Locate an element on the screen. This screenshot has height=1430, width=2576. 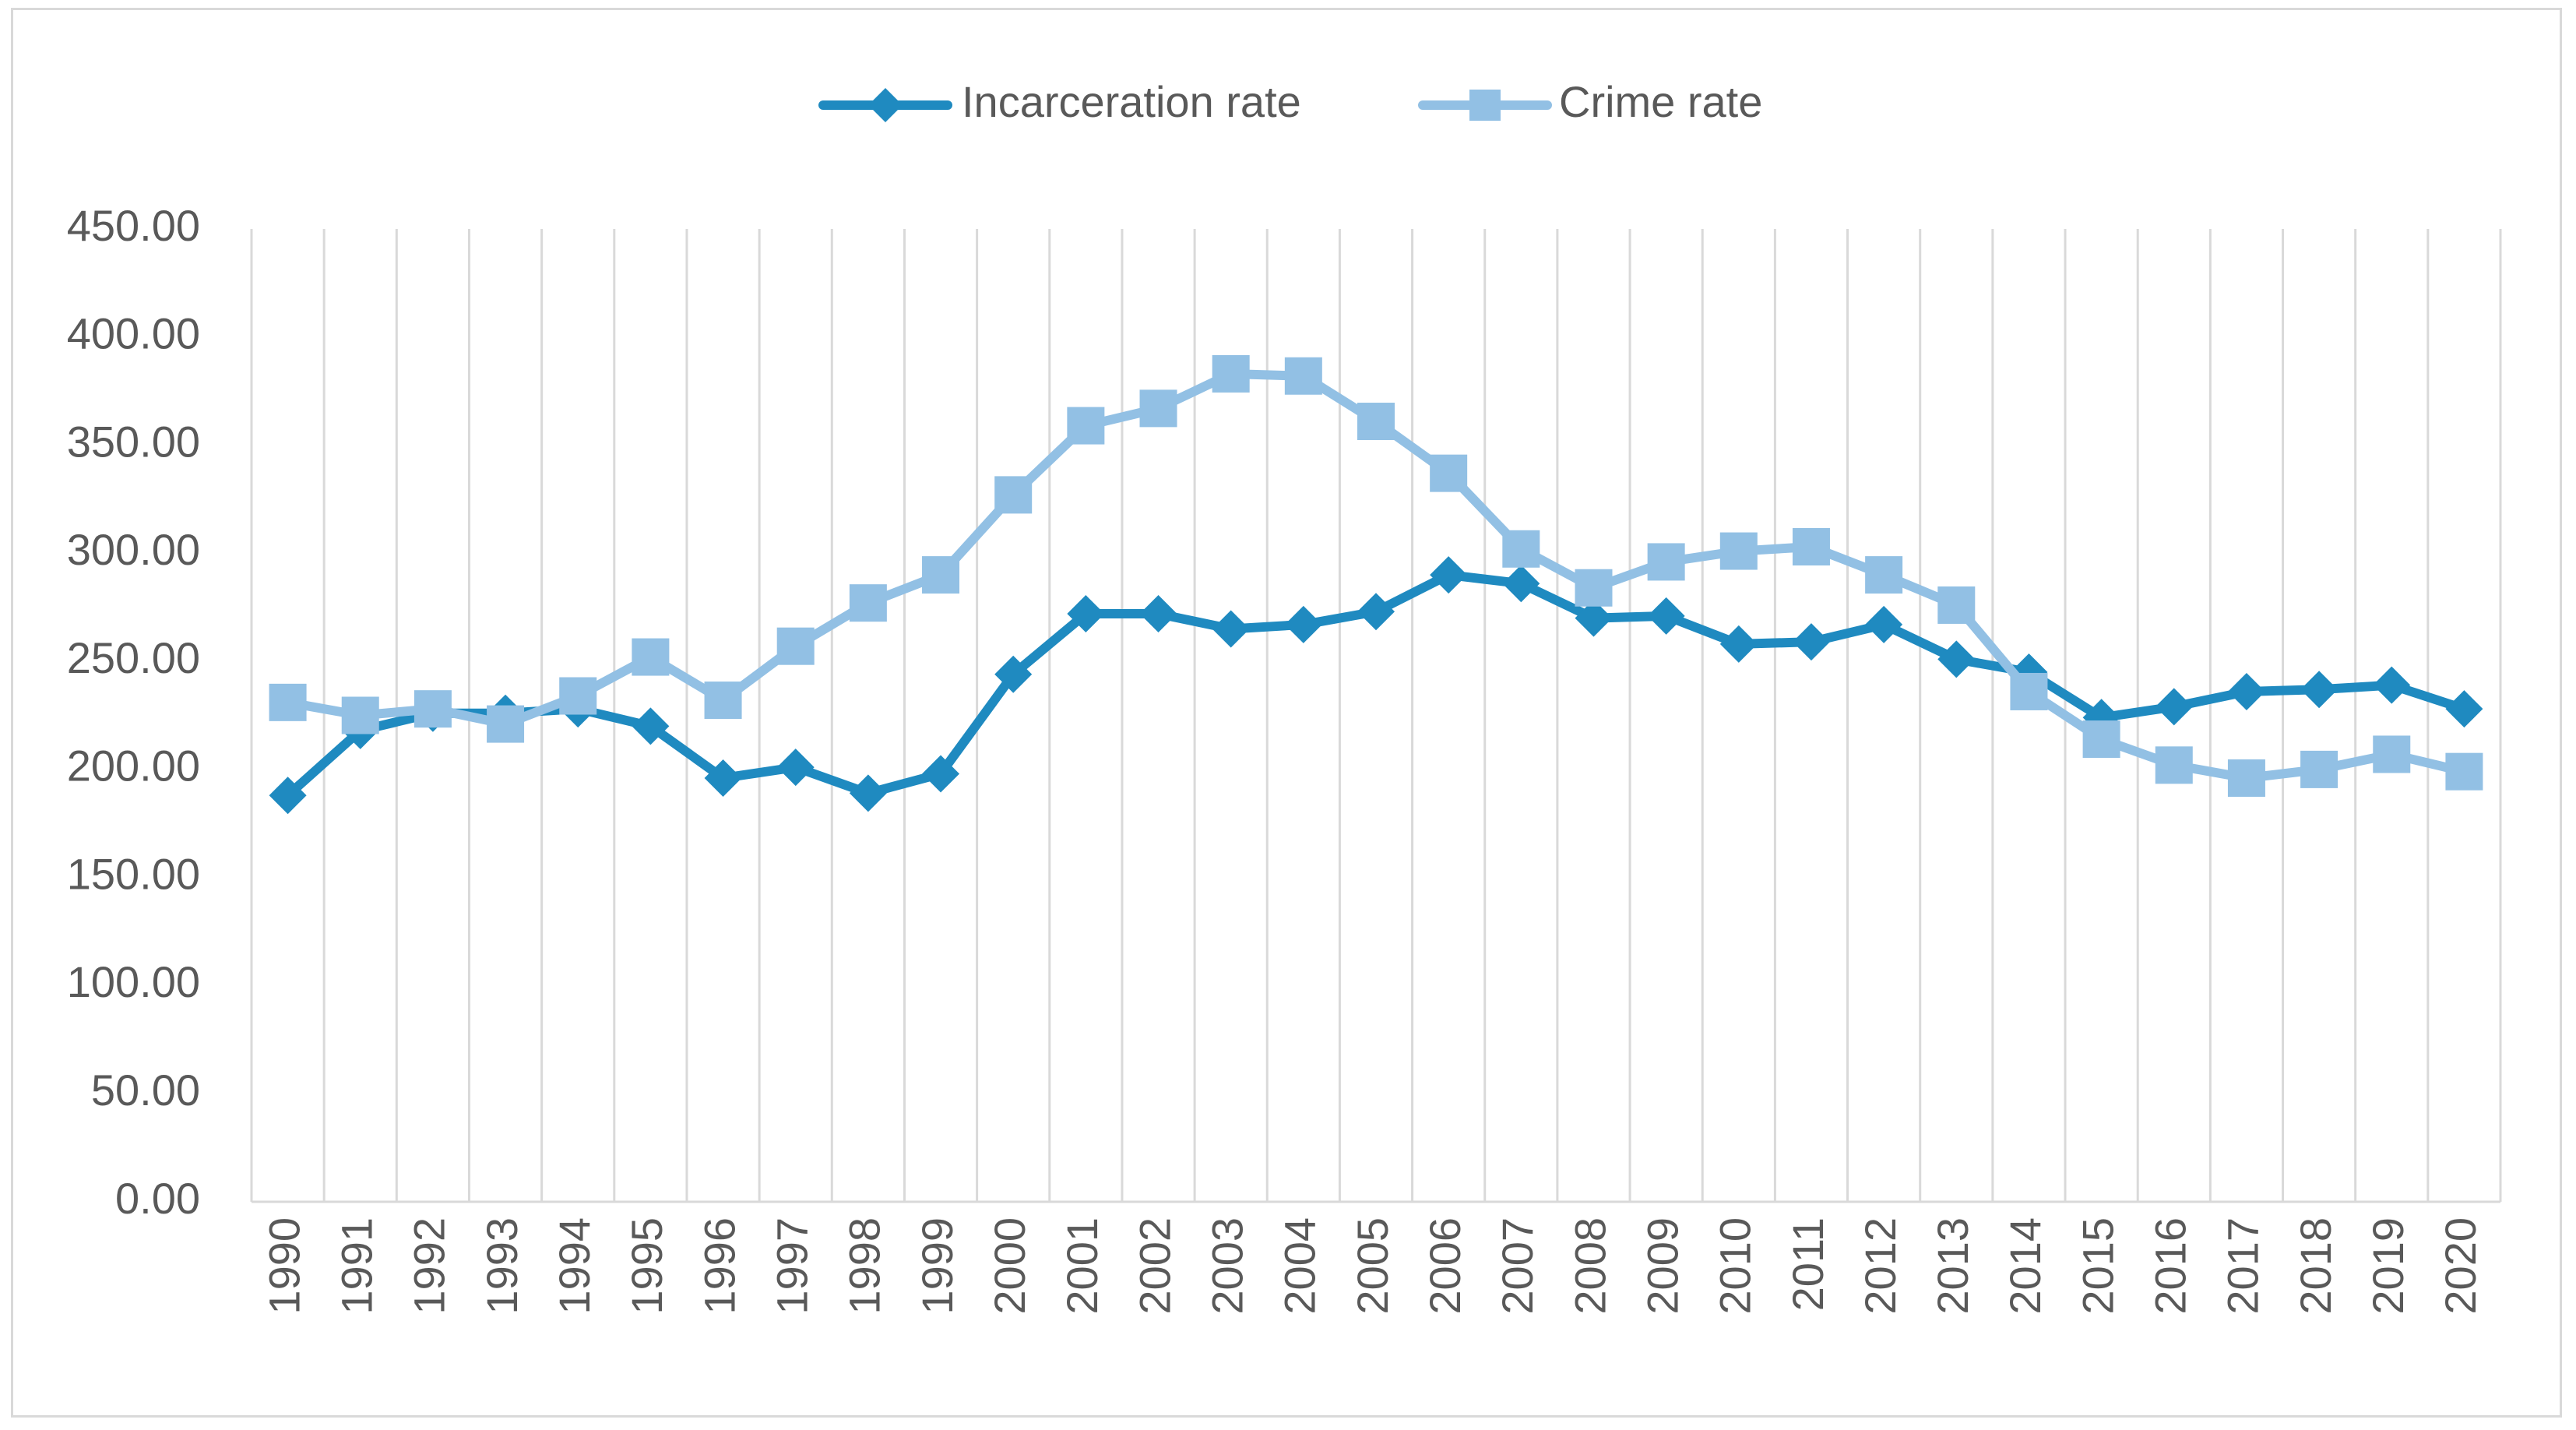
x-tick-label: 1997 is located at coordinates (792, 1266).